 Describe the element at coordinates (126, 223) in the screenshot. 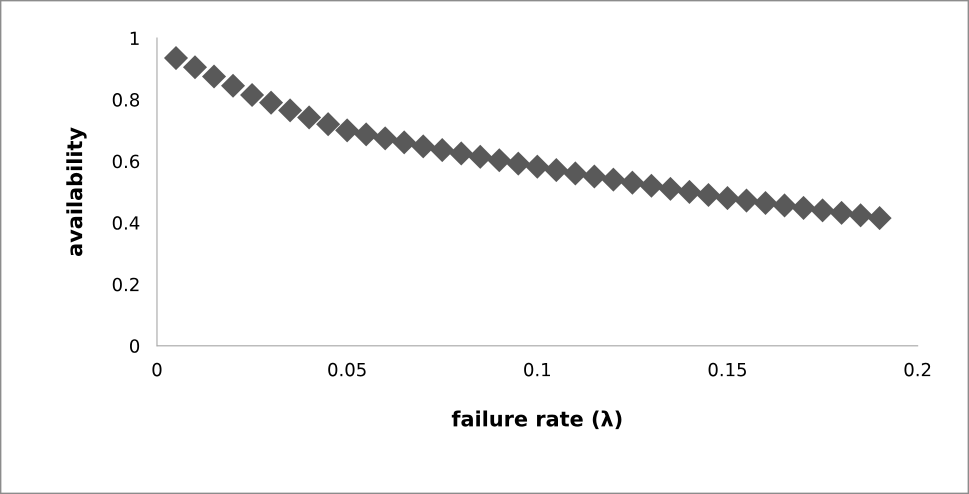

I see `y-tick-label: 0.4` at that location.